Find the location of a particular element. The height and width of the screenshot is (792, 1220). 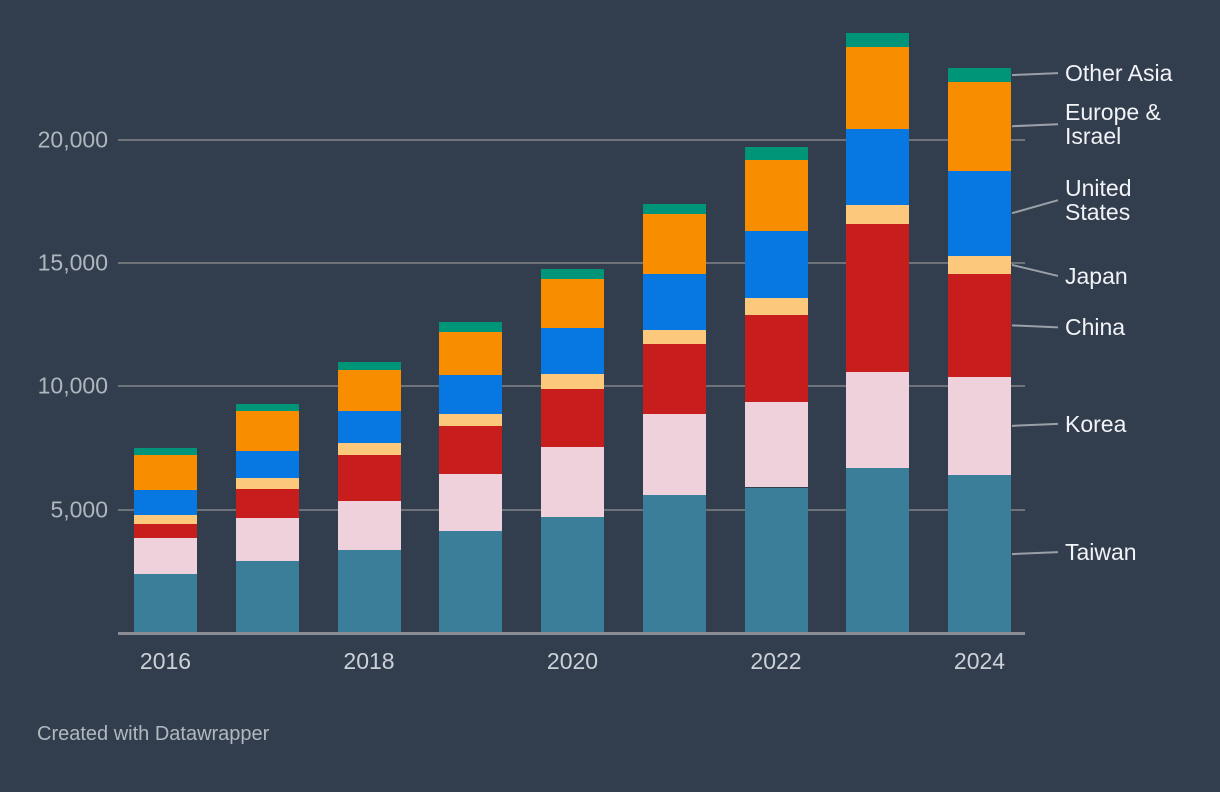

bar-segment-2022-taiwan is located at coordinates (776, 560).